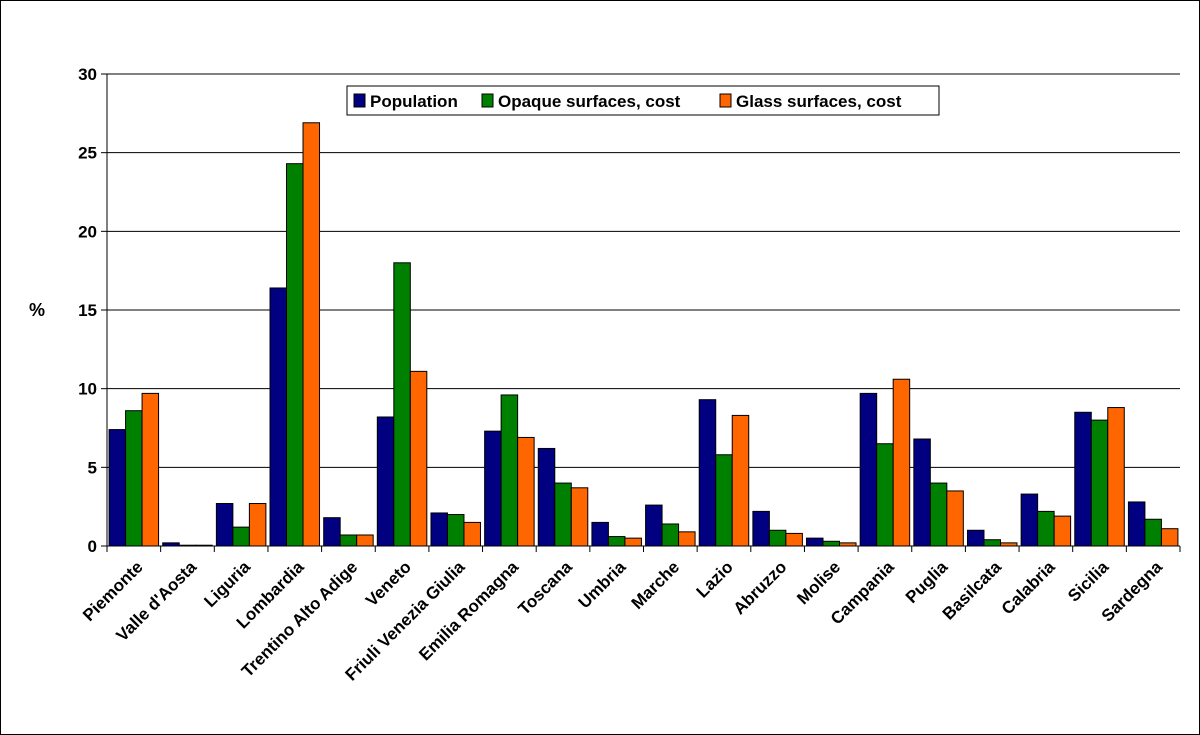  I want to click on x-tick-label: Abruzzo, so click(760, 587).